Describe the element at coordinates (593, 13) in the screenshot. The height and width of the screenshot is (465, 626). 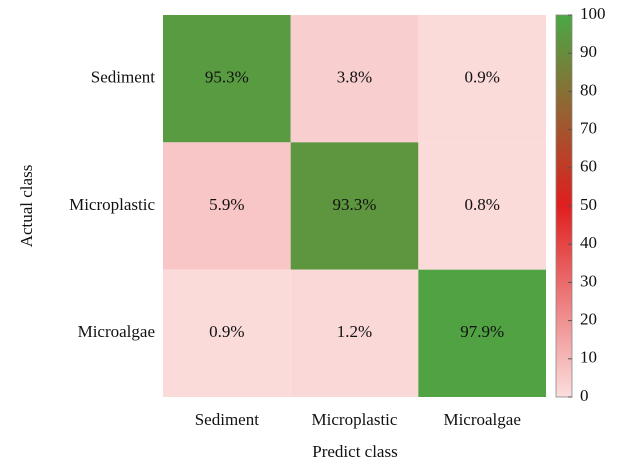
I see `colorbar-tick-label: 100` at that location.